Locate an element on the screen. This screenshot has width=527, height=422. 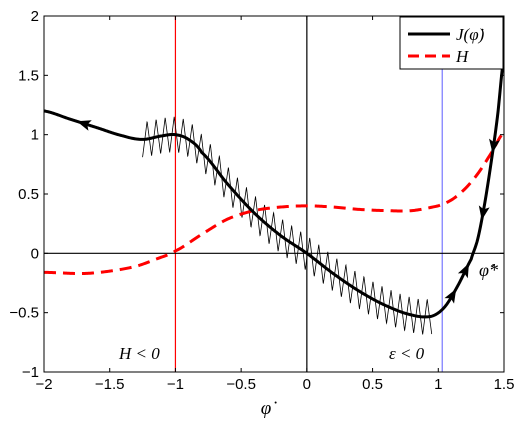
y-tick-label-0: −1 is located at coordinates (30, 372).